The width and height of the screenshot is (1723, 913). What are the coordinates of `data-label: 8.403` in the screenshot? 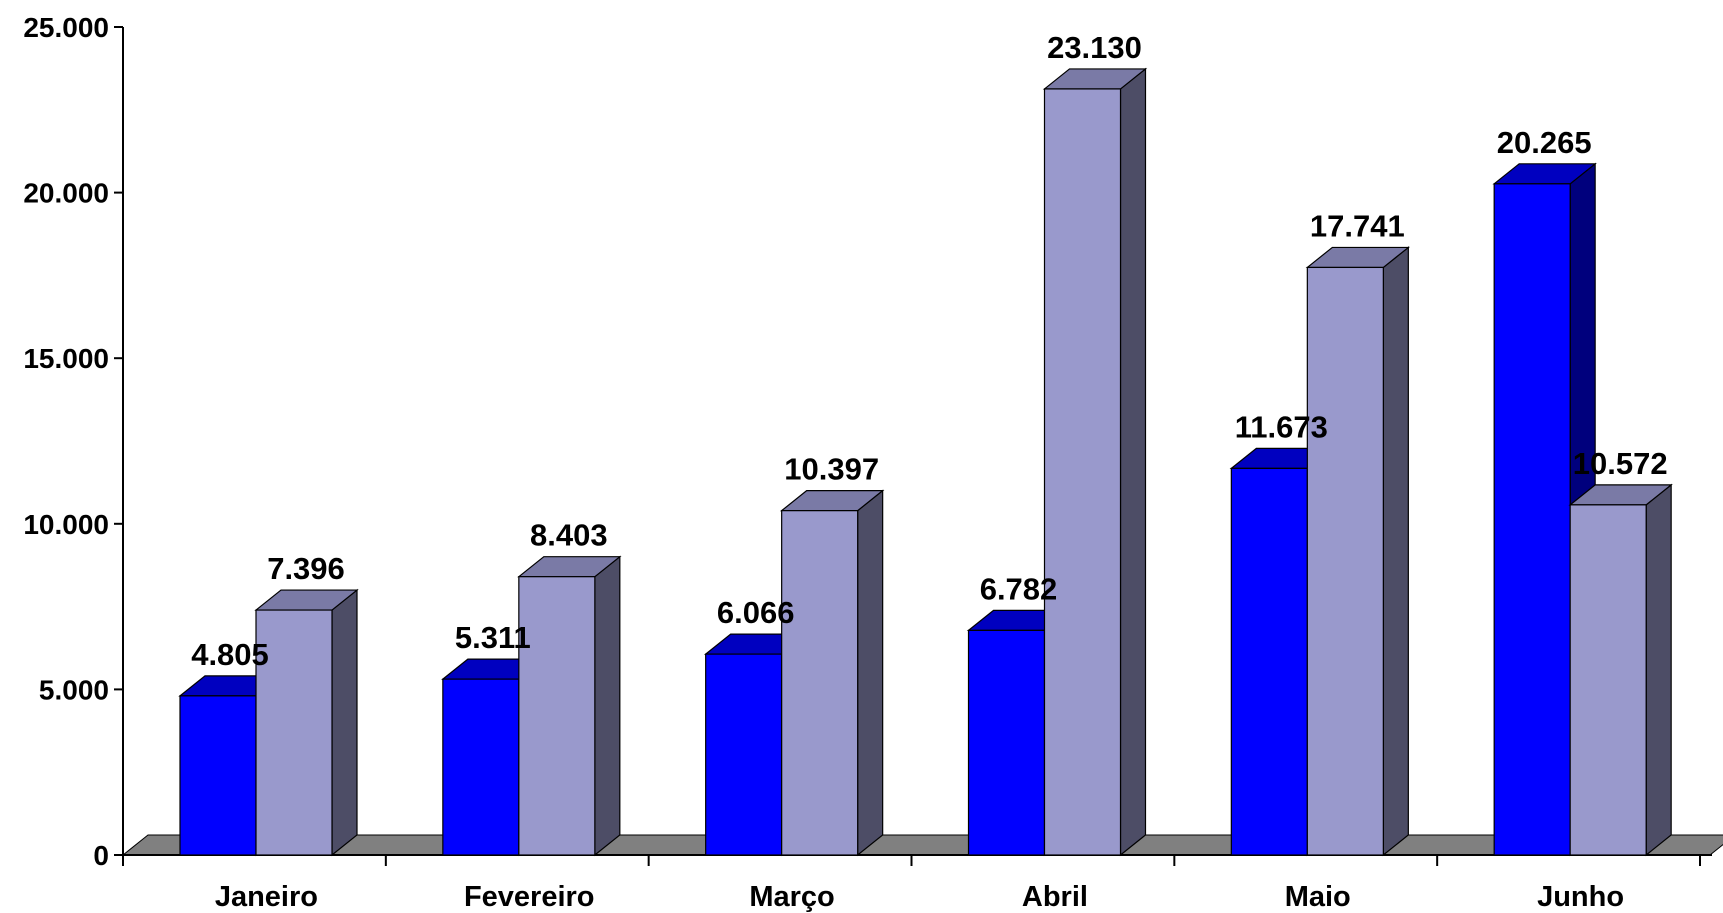 It's located at (569, 535).